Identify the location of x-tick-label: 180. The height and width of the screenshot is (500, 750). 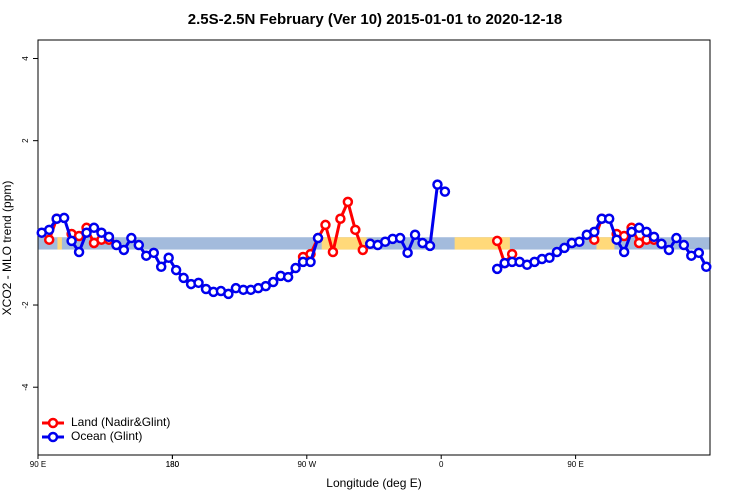
(173, 464).